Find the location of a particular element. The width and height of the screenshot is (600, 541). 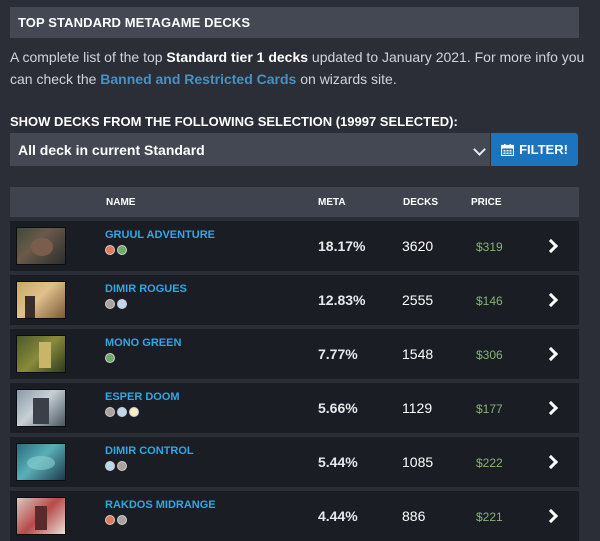

column-meta: META is located at coordinates (332, 202).